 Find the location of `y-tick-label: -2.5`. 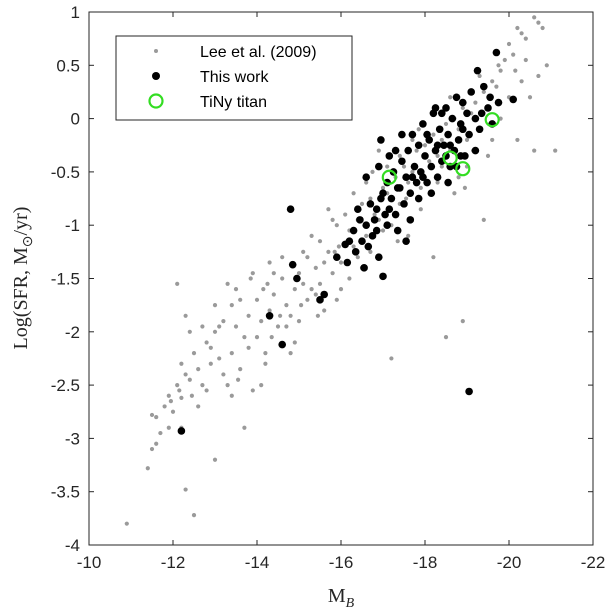

y-tick-label: -2.5 is located at coordinates (65, 385).